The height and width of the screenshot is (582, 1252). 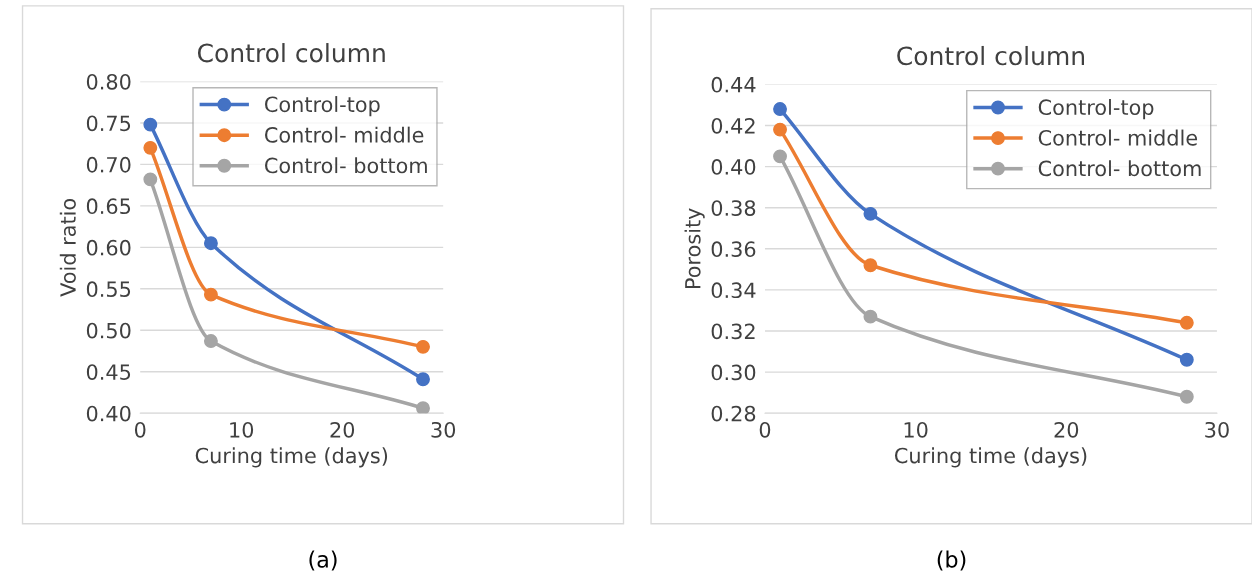 What do you see at coordinates (108, 206) in the screenshot?
I see `y-tick-label: 0.65` at bounding box center [108, 206].